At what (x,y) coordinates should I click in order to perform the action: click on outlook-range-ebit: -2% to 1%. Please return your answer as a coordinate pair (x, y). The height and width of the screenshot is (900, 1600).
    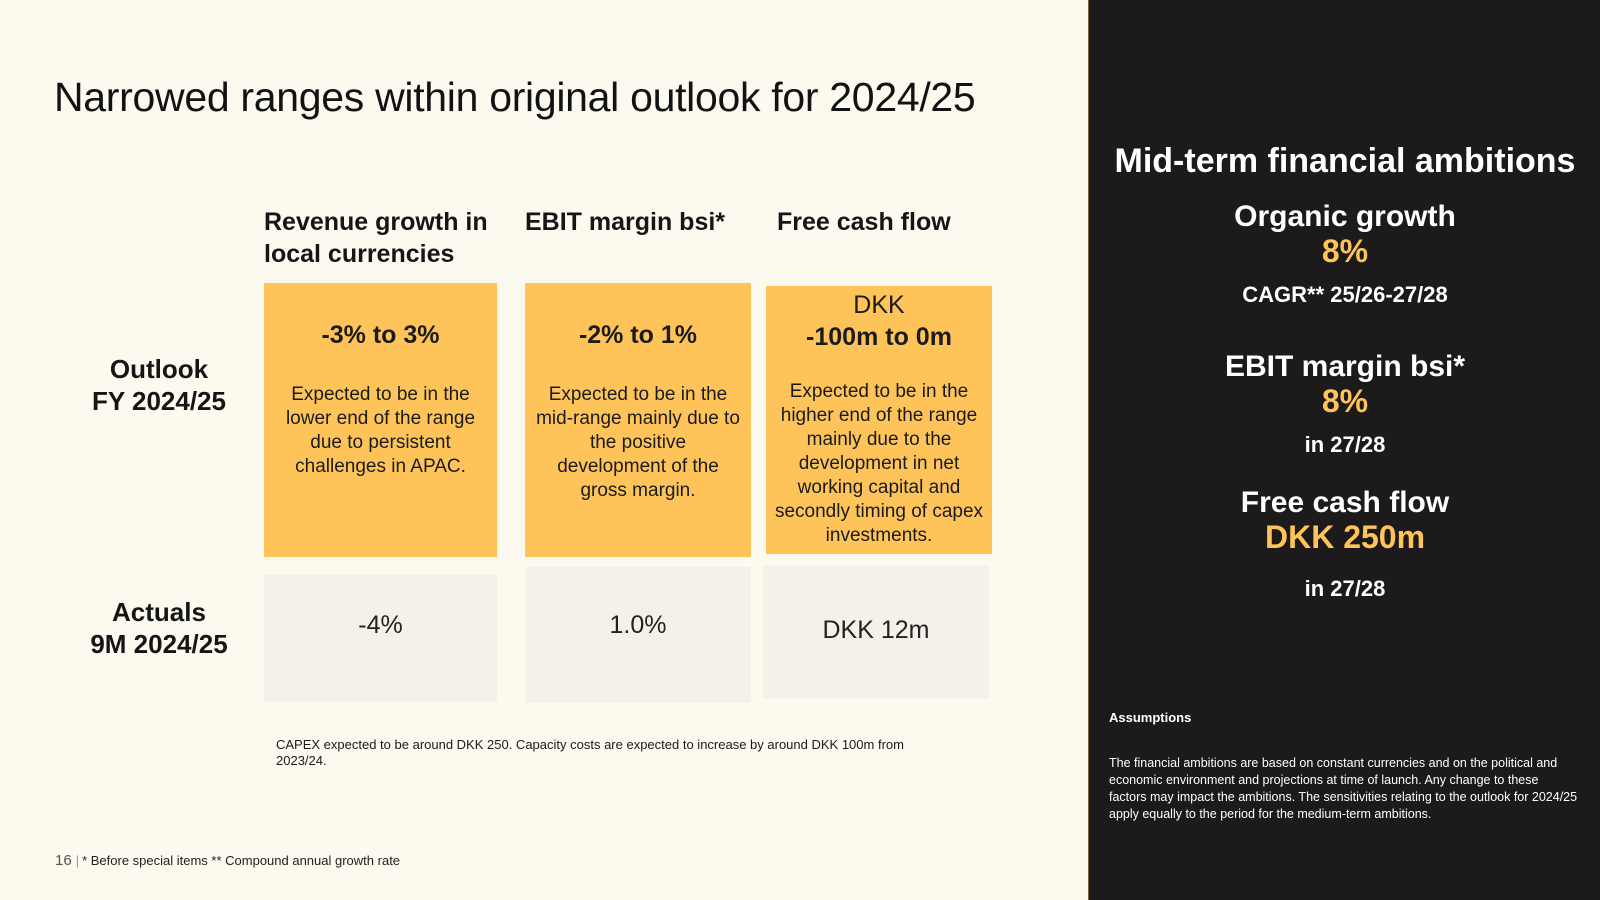
    Looking at the image, I should click on (638, 335).